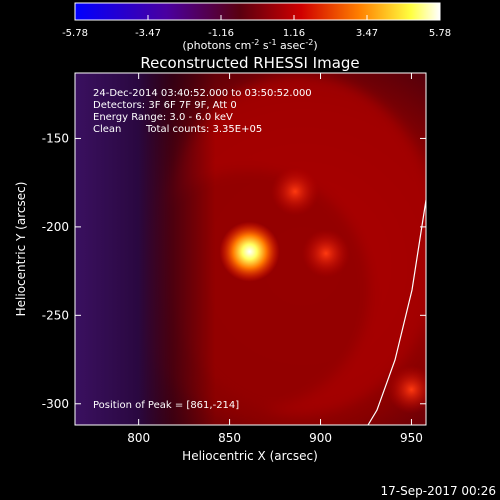  I want to click on colorbar-tick-label: -5.78, so click(75, 33).